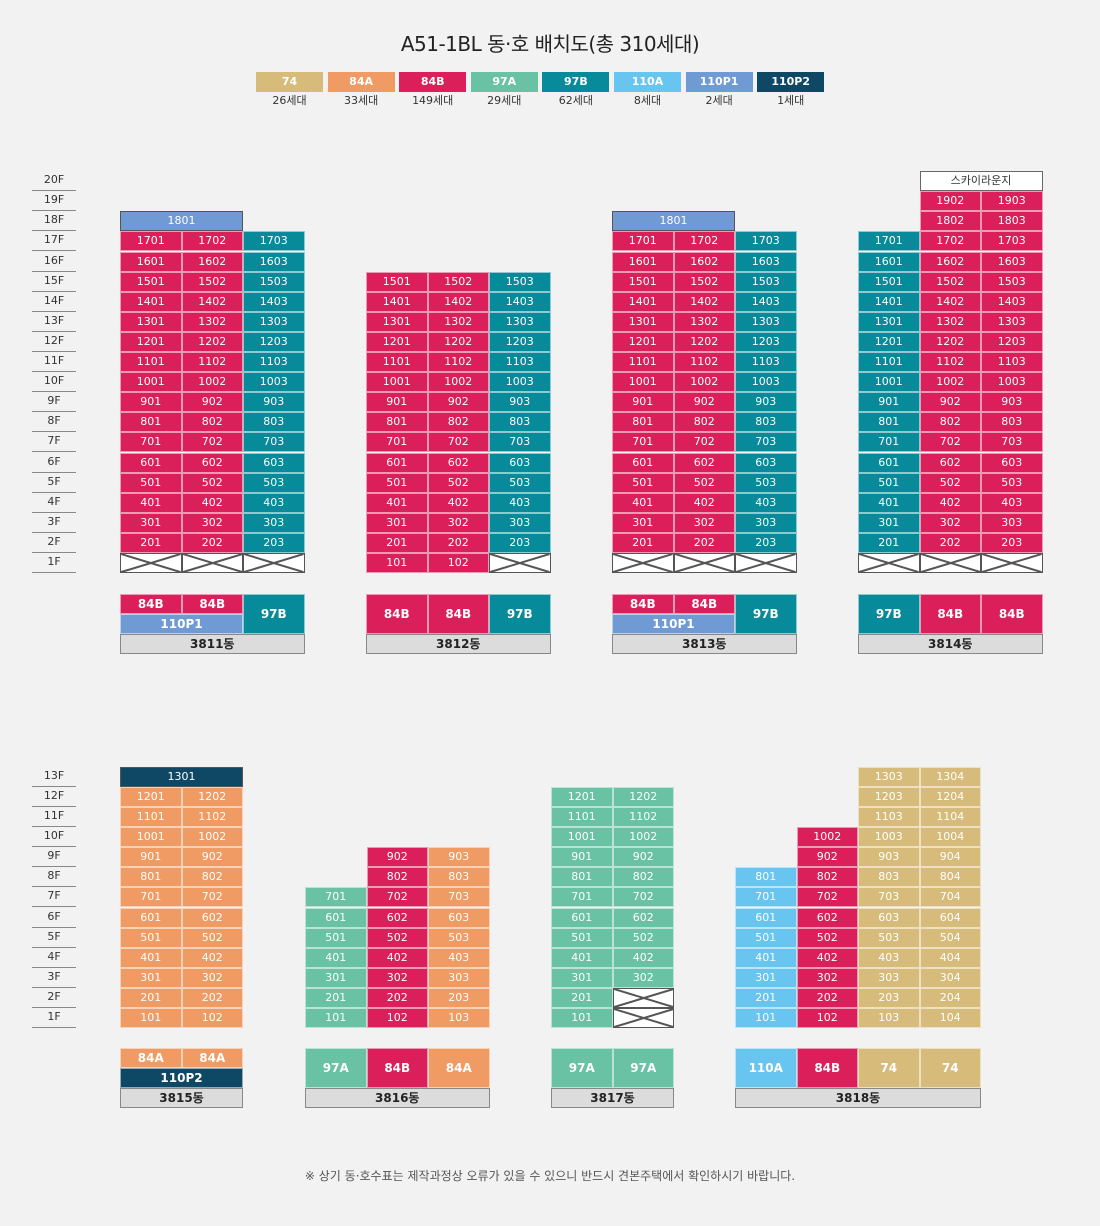 This screenshot has width=1100, height=1226. What do you see at coordinates (889, 321) in the screenshot?
I see `unit-cell: 1301` at bounding box center [889, 321].